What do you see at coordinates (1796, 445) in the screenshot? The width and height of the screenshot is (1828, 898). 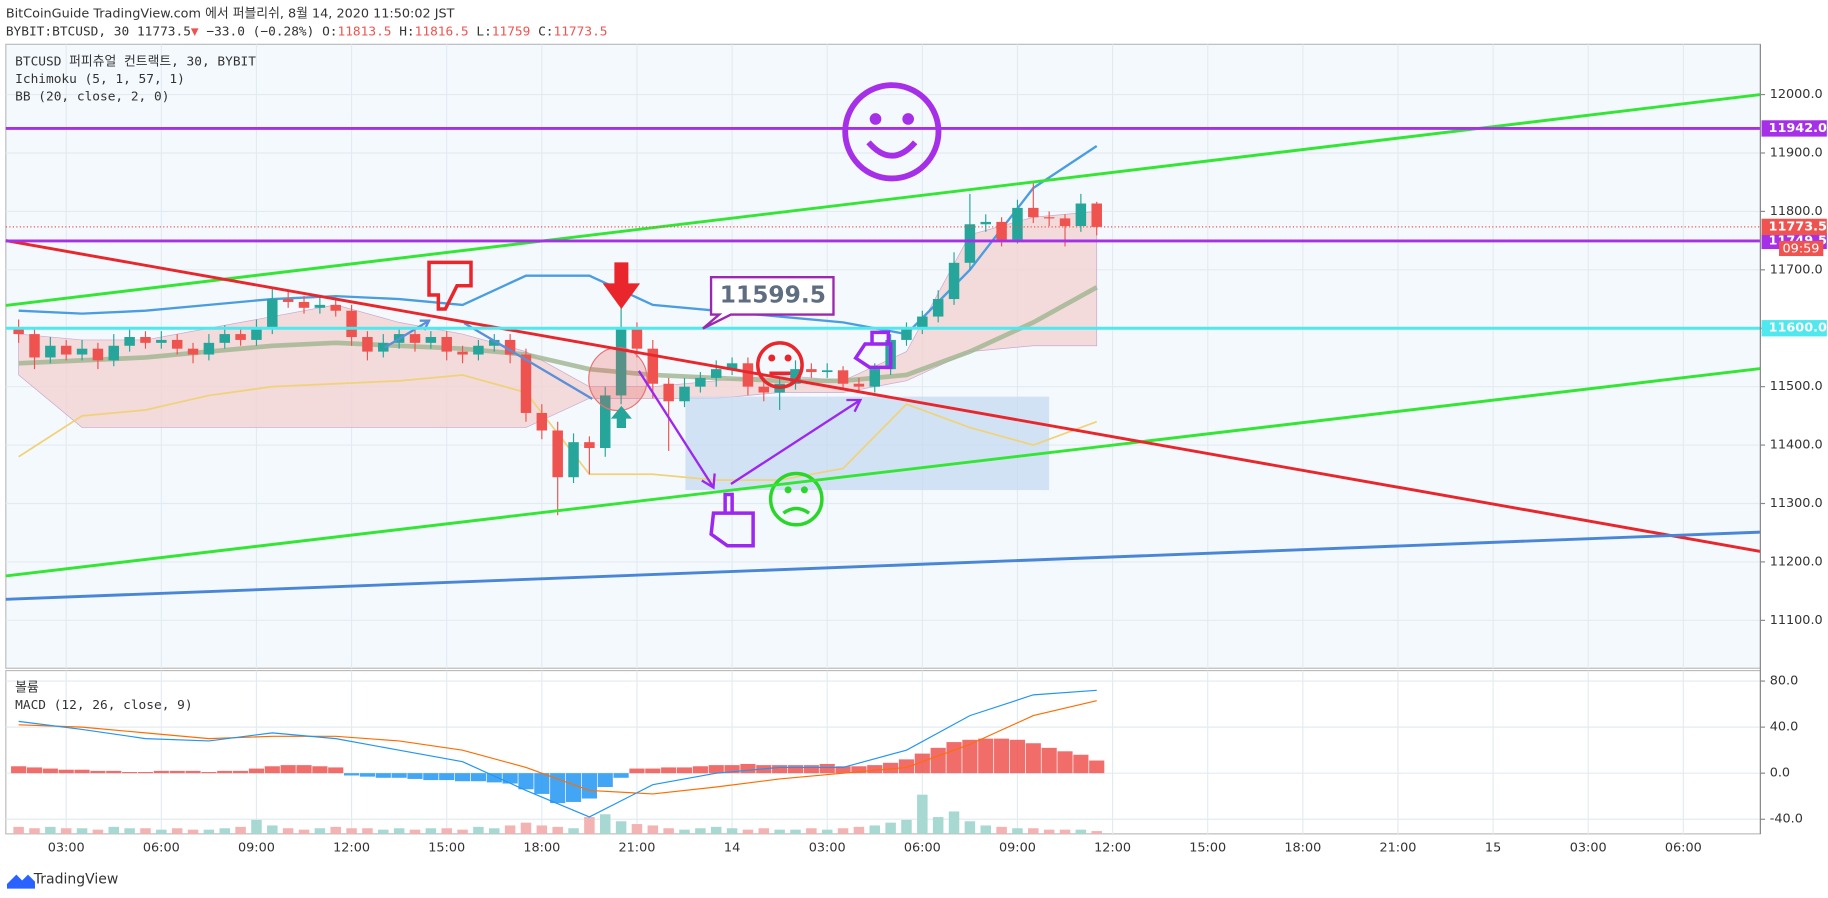 I see `y-tick-label: 11400.0` at bounding box center [1796, 445].